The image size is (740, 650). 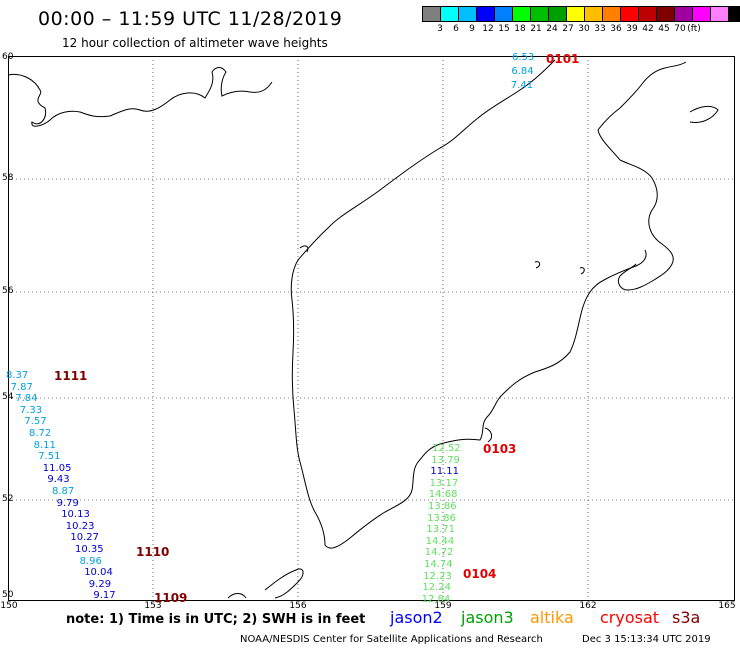 I want to click on color-scale-label: 45, so click(x=664, y=29).